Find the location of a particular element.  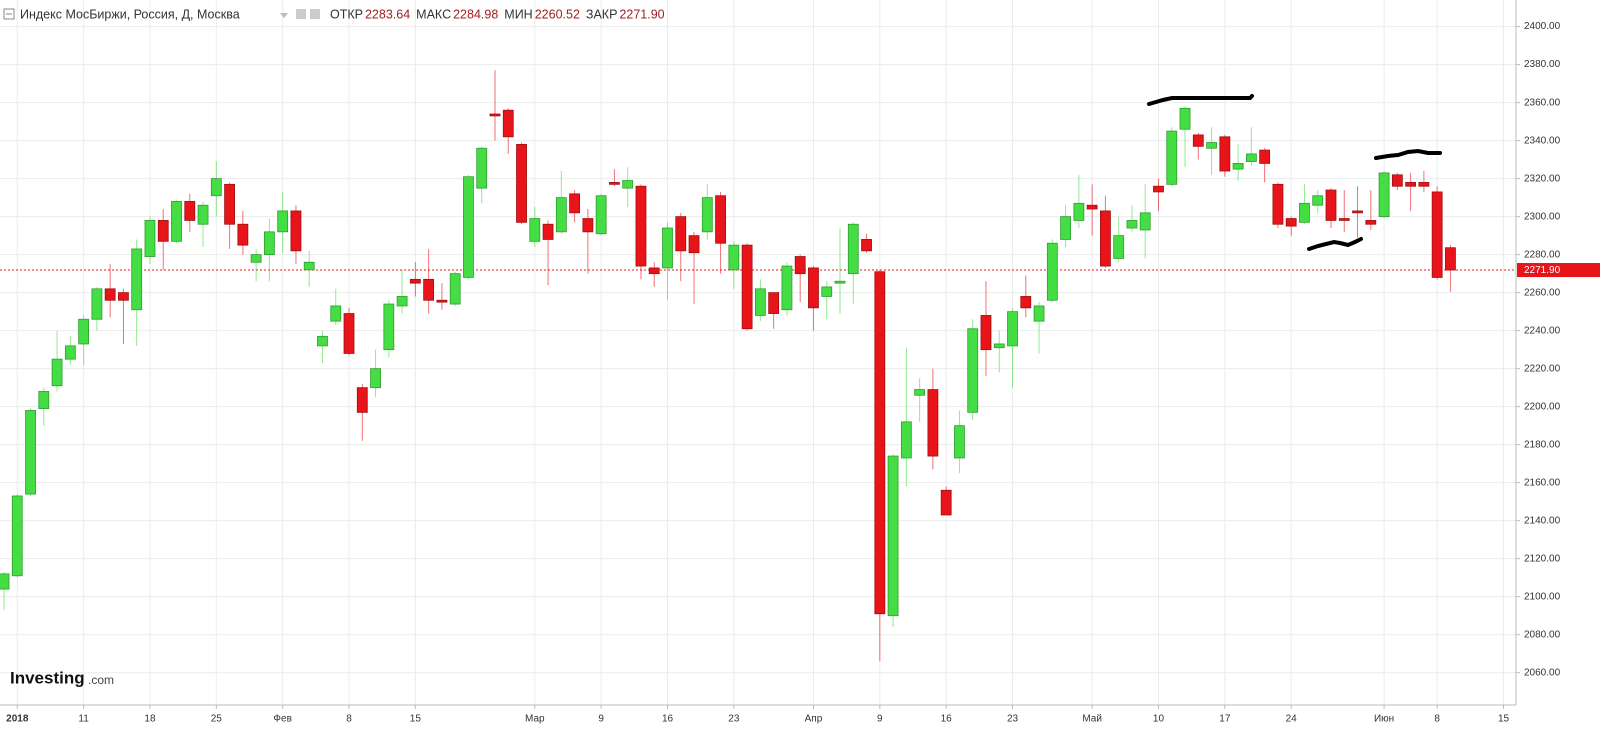

x-tick-label: Апр is located at coordinates (814, 719).